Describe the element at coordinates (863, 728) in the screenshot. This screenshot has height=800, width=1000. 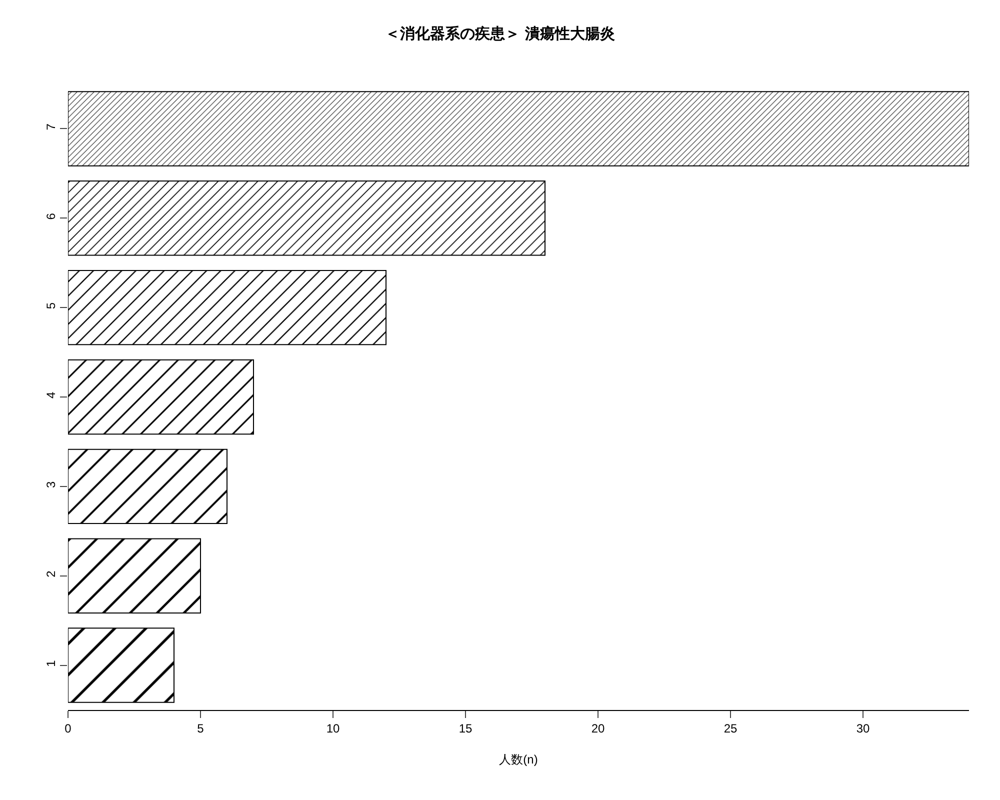
I see `x-tick-label: 30` at that location.